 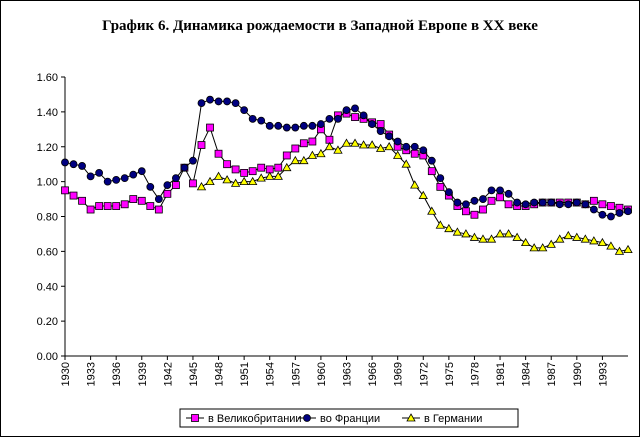 What do you see at coordinates (450, 374) in the screenshot?
I see `x-tick-label: 1975` at bounding box center [450, 374].